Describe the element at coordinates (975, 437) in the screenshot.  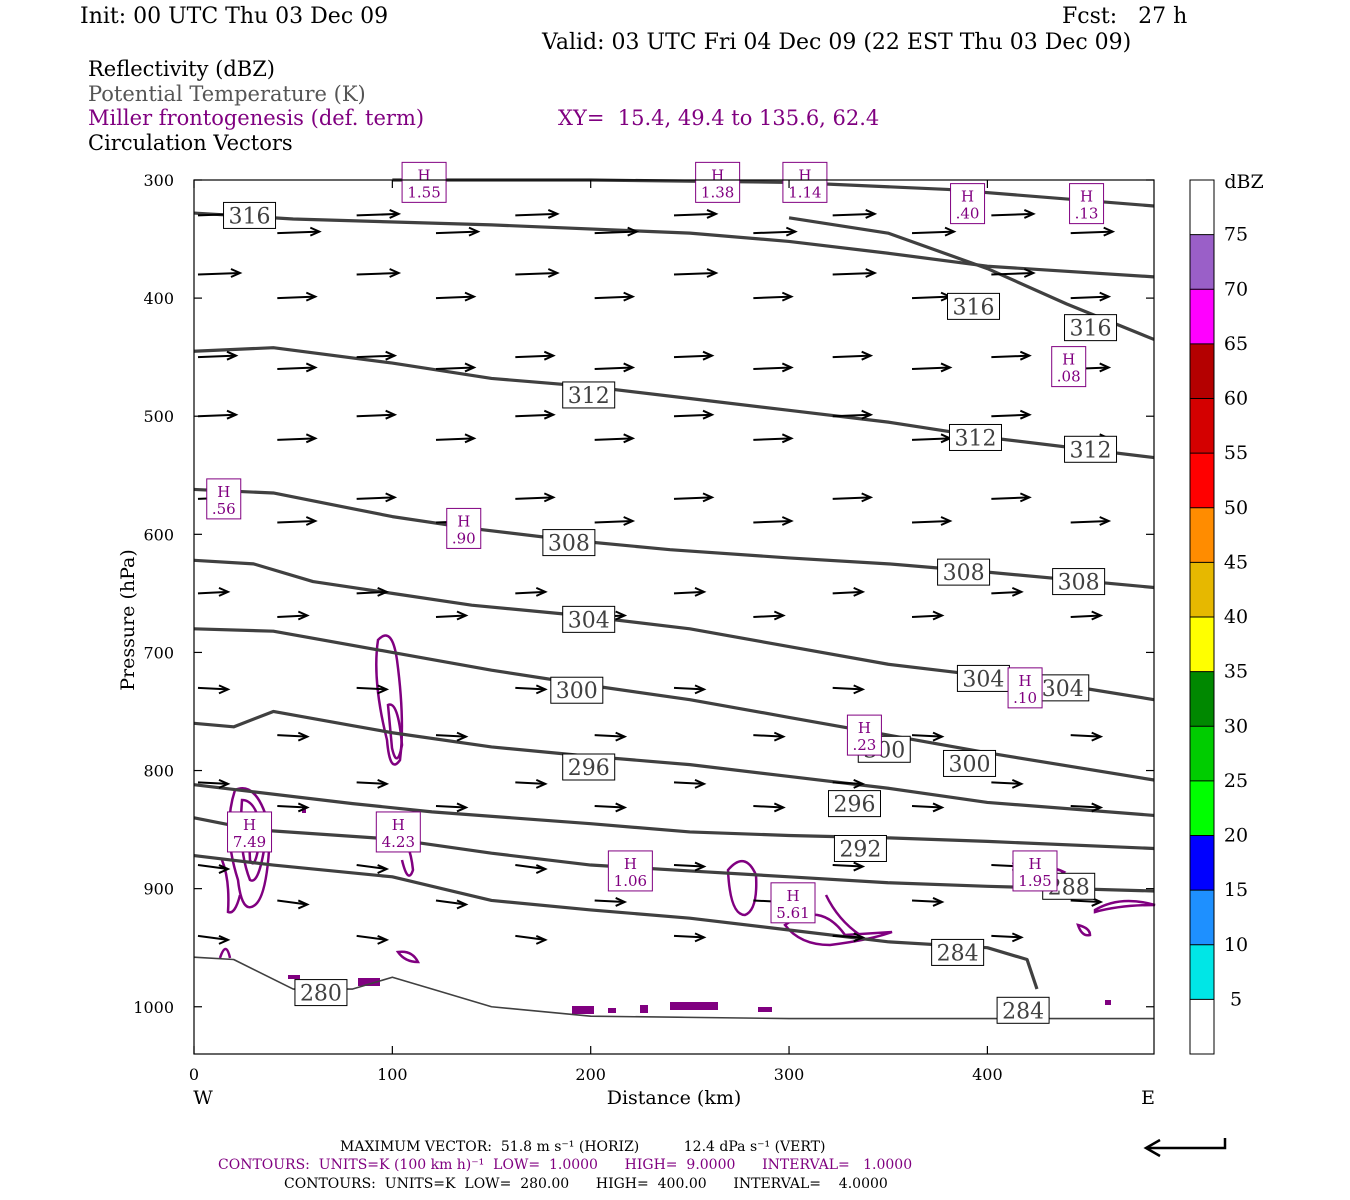
I see `theta-label: 312` at that location.